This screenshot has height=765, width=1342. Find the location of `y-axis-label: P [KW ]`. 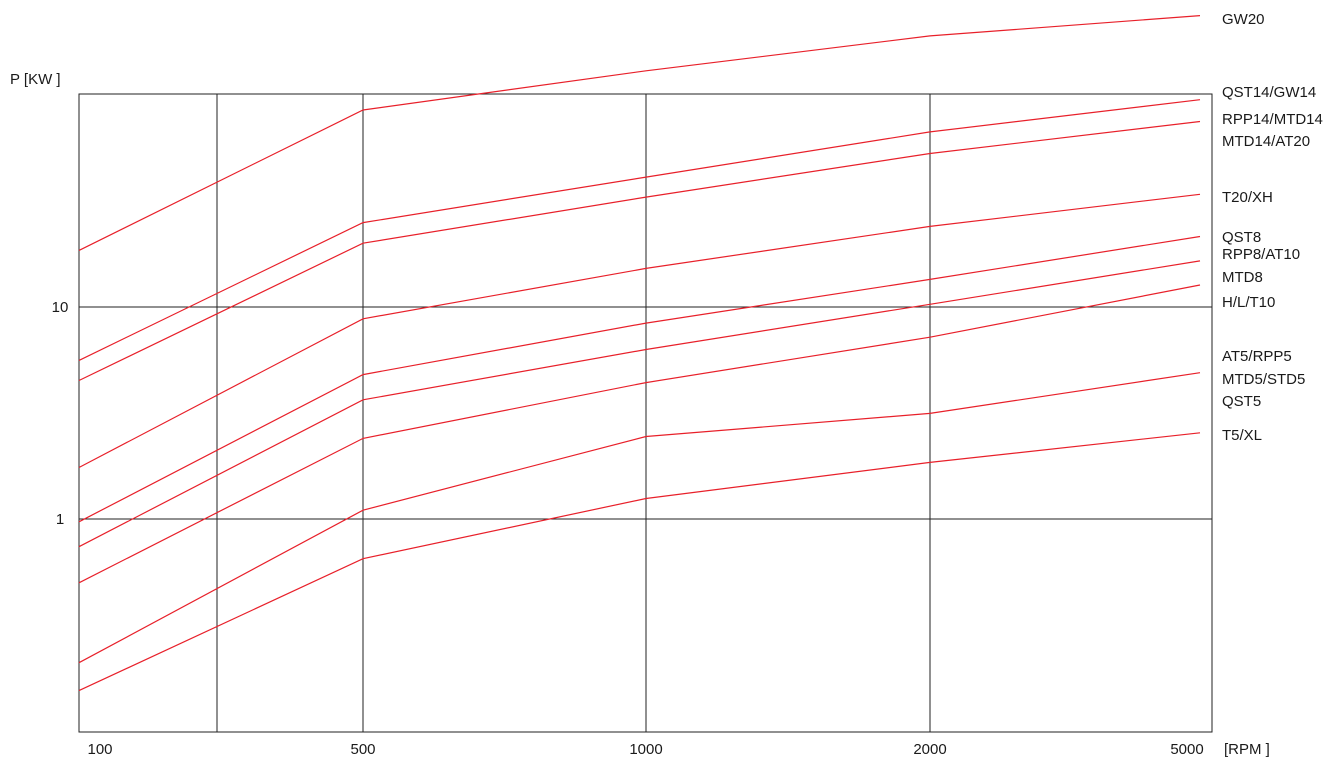

y-axis-label: P [KW ] is located at coordinates (35, 79).